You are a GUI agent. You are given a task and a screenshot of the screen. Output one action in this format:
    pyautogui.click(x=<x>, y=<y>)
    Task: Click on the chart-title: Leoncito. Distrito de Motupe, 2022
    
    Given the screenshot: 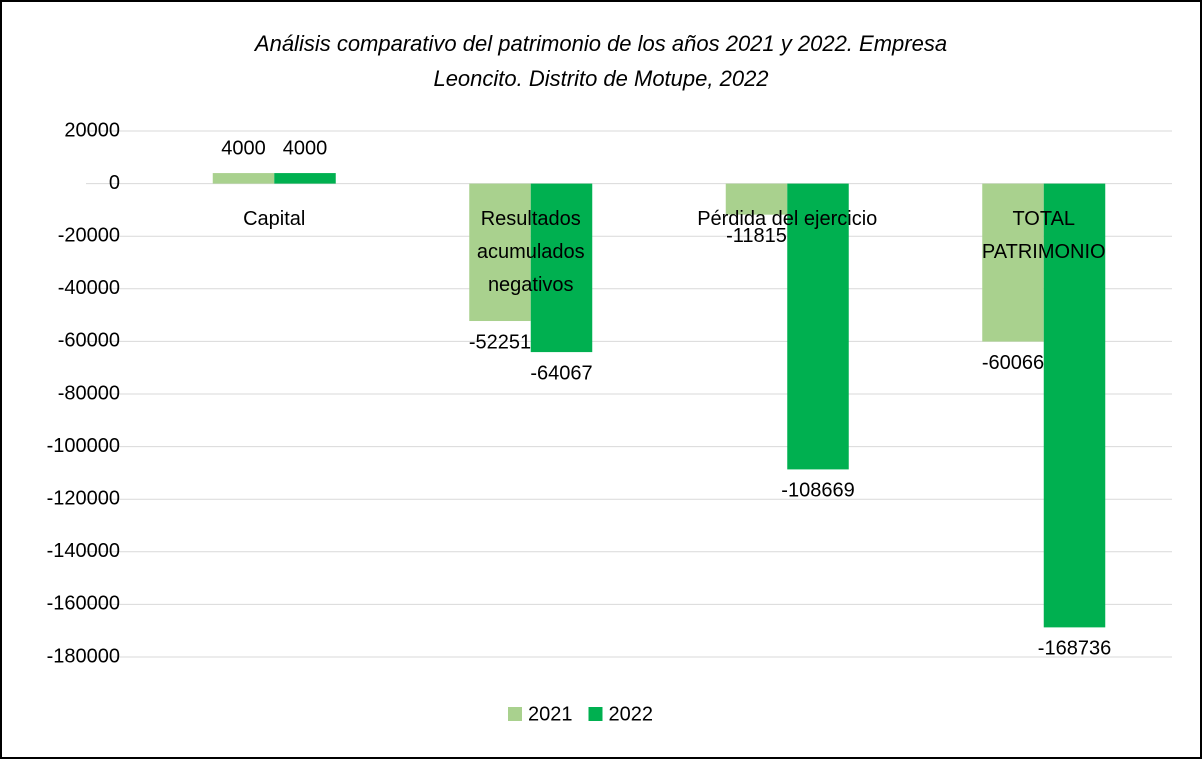 What is the action you would take?
    pyautogui.click(x=600, y=78)
    